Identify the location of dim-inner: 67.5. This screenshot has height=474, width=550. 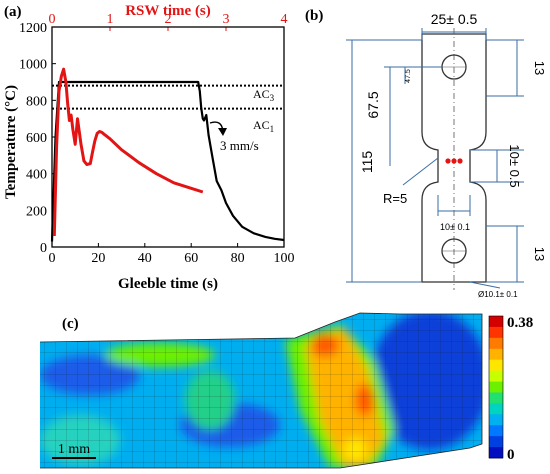
(373, 104).